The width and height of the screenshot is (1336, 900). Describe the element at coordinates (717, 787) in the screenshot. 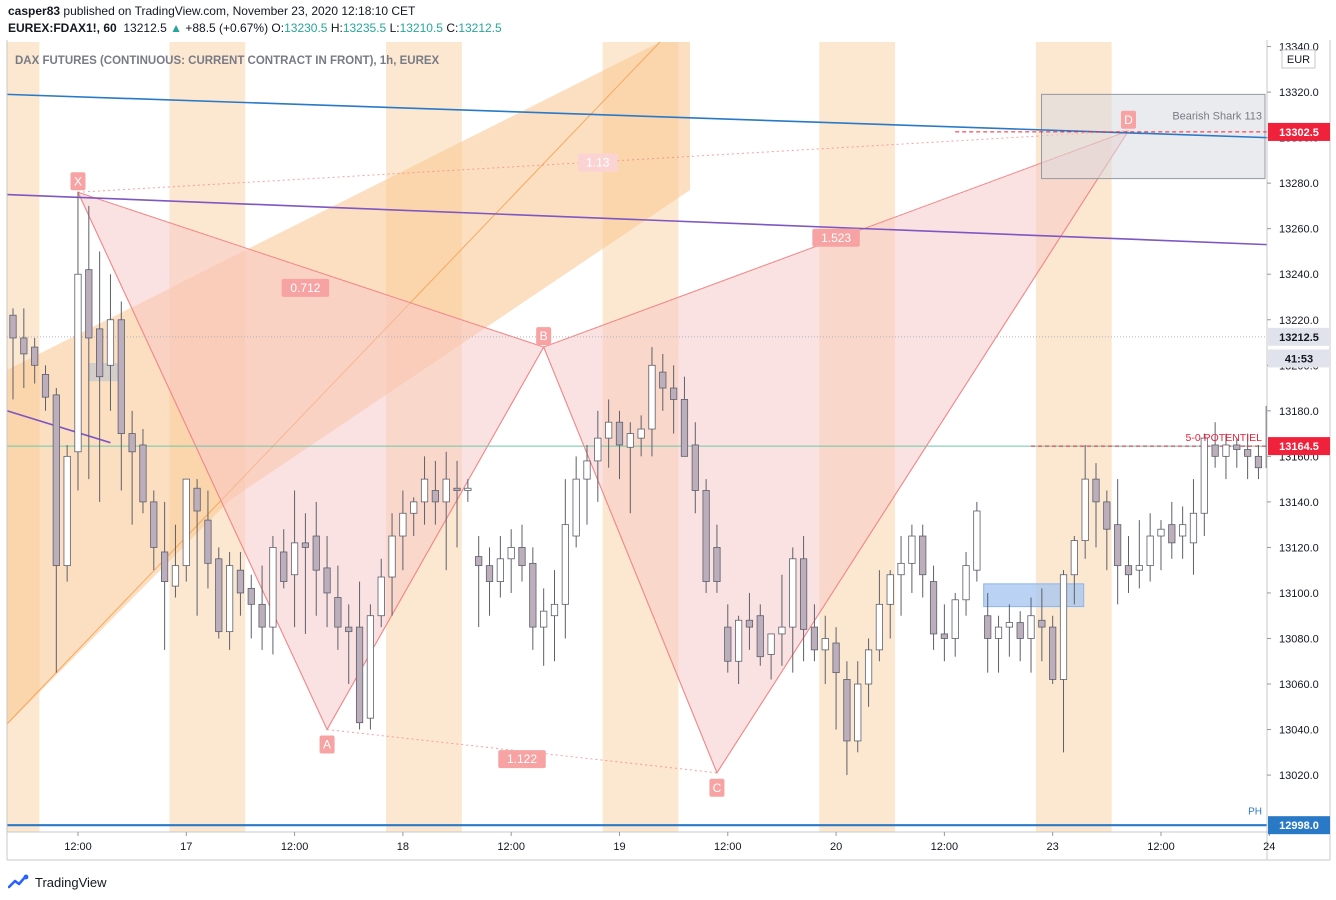

I see `pattern-point-c: C` at that location.